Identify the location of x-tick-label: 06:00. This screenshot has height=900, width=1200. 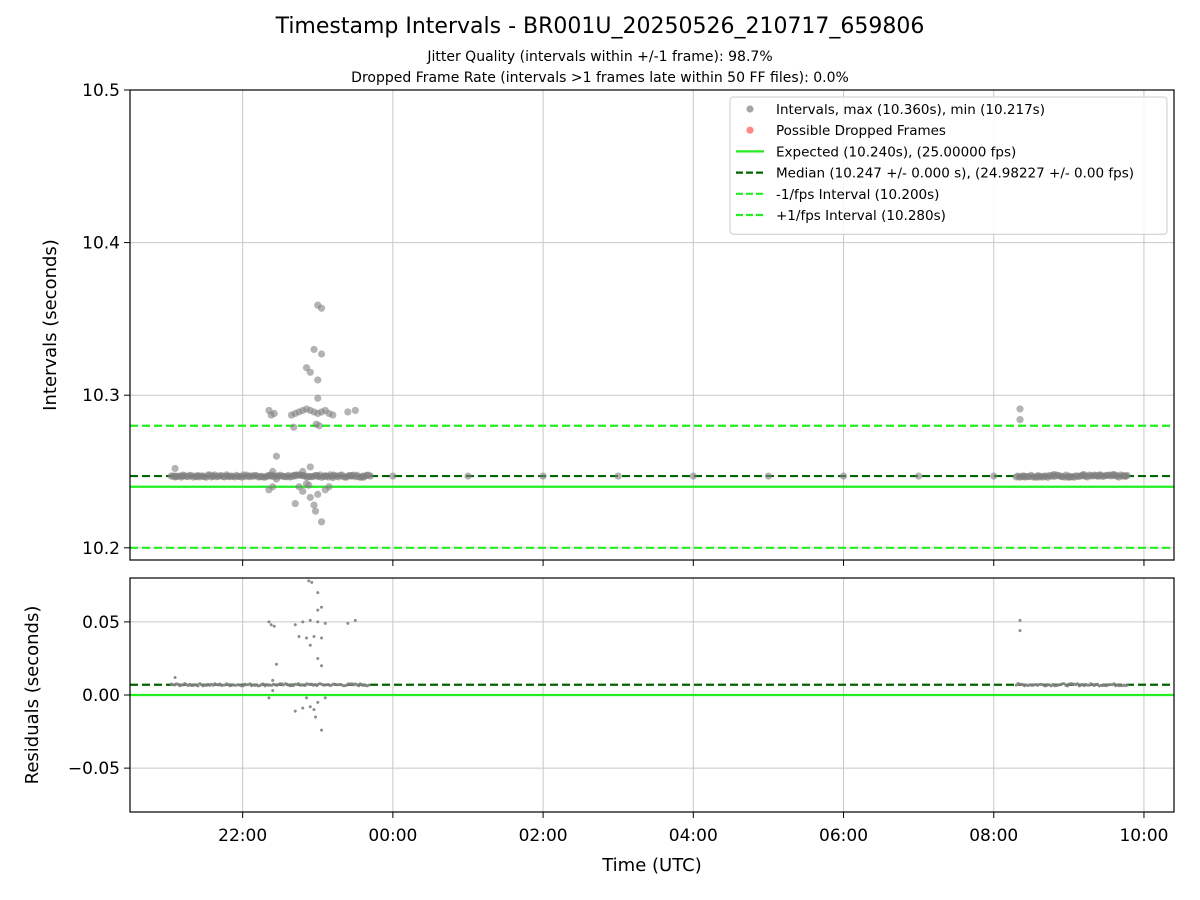
(843, 836).